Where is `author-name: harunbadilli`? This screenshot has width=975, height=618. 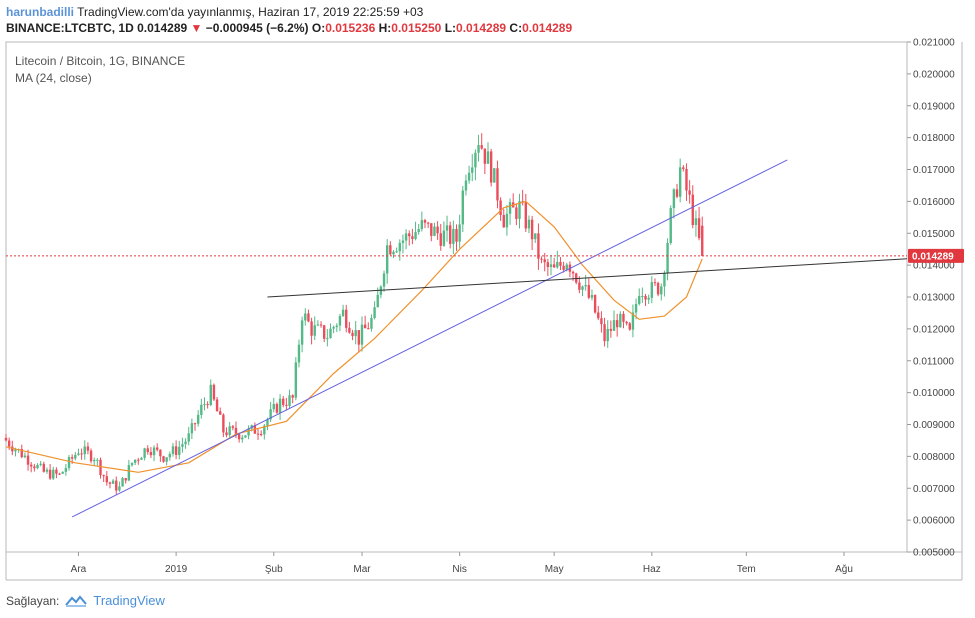 author-name: harunbadilli is located at coordinates (40, 12).